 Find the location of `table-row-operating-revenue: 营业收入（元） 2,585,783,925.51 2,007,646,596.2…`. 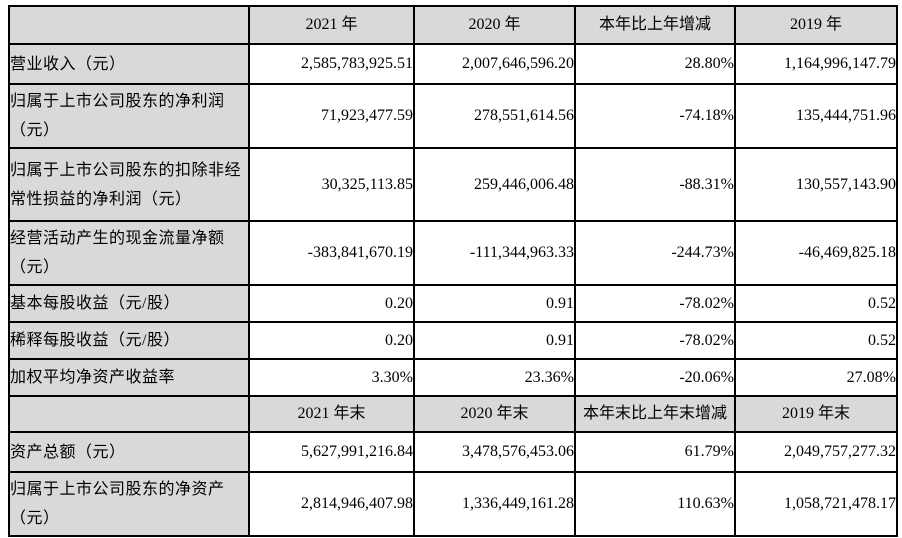

table-row-operating-revenue: 营业收入（元） 2,585,783,925.51 2,007,646,596.2… is located at coordinates (453, 64).